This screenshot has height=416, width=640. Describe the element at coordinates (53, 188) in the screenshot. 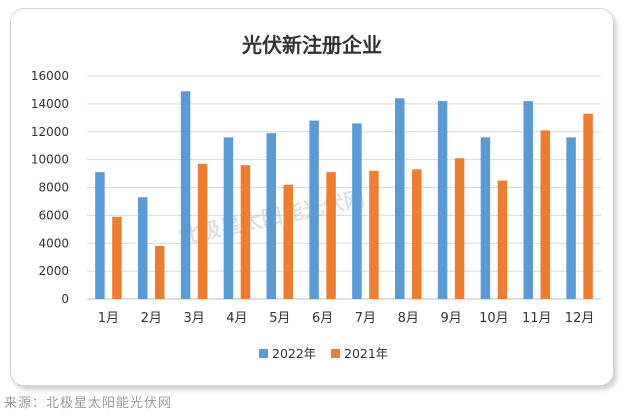

I see `y-tick-label: 8000` at that location.